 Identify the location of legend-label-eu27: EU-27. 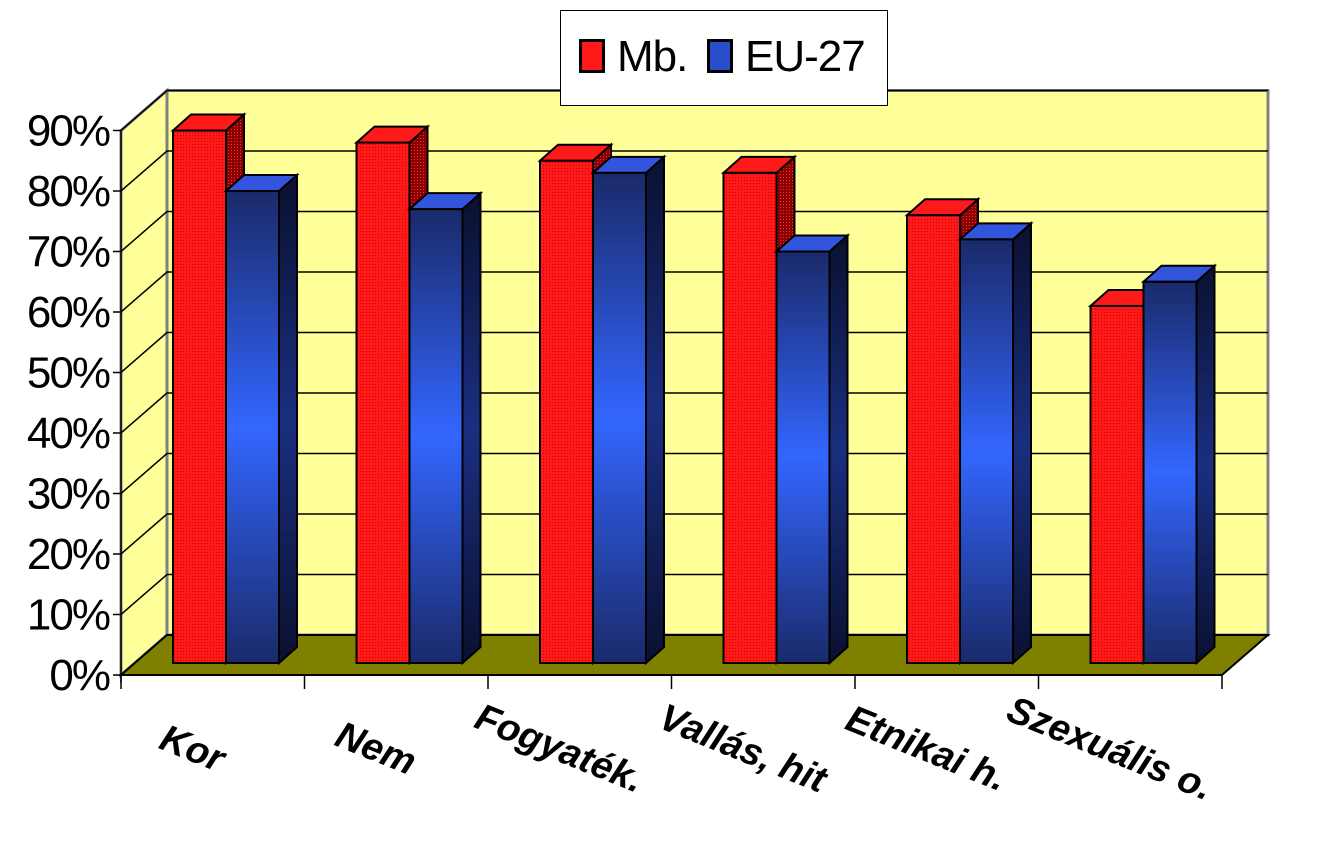
(805, 56).